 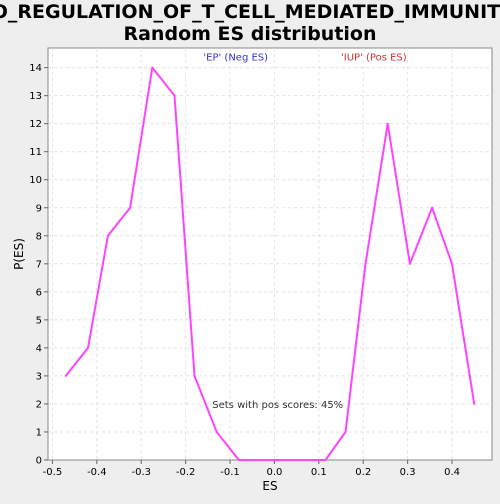 What do you see at coordinates (39, 292) in the screenshot?
I see `y-tick-label: 6` at bounding box center [39, 292].